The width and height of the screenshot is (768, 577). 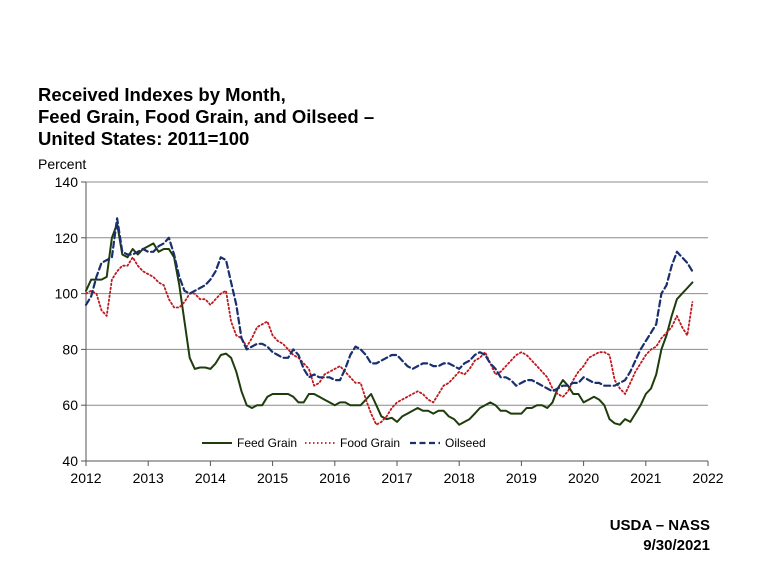 I want to click on y-tick-label: 60, so click(x=70, y=405).